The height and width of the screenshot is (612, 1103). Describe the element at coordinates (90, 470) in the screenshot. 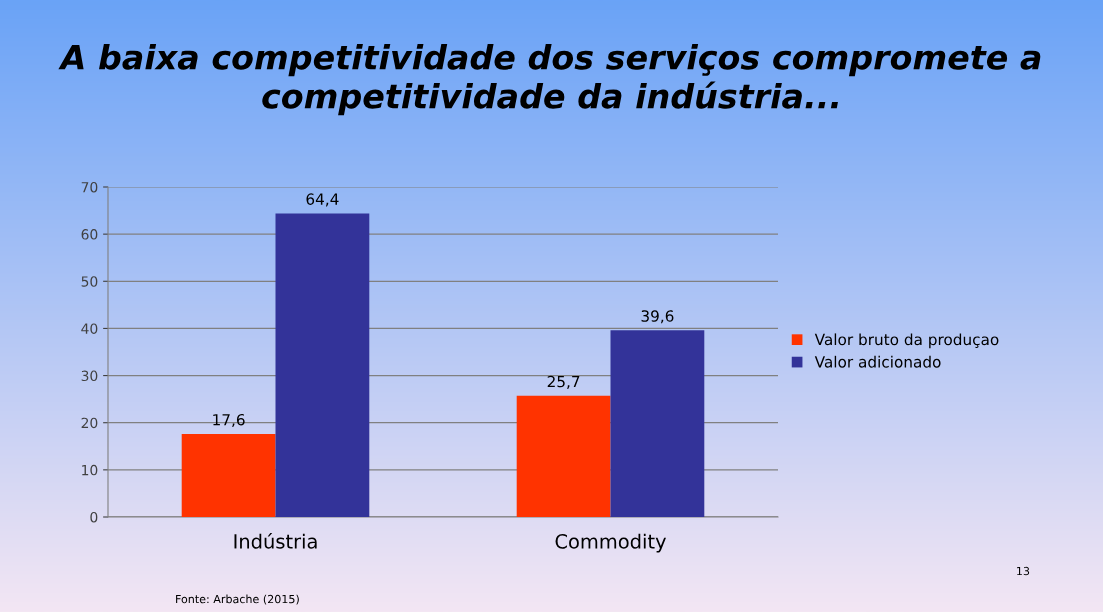

I see `y-tick-label: 10` at that location.